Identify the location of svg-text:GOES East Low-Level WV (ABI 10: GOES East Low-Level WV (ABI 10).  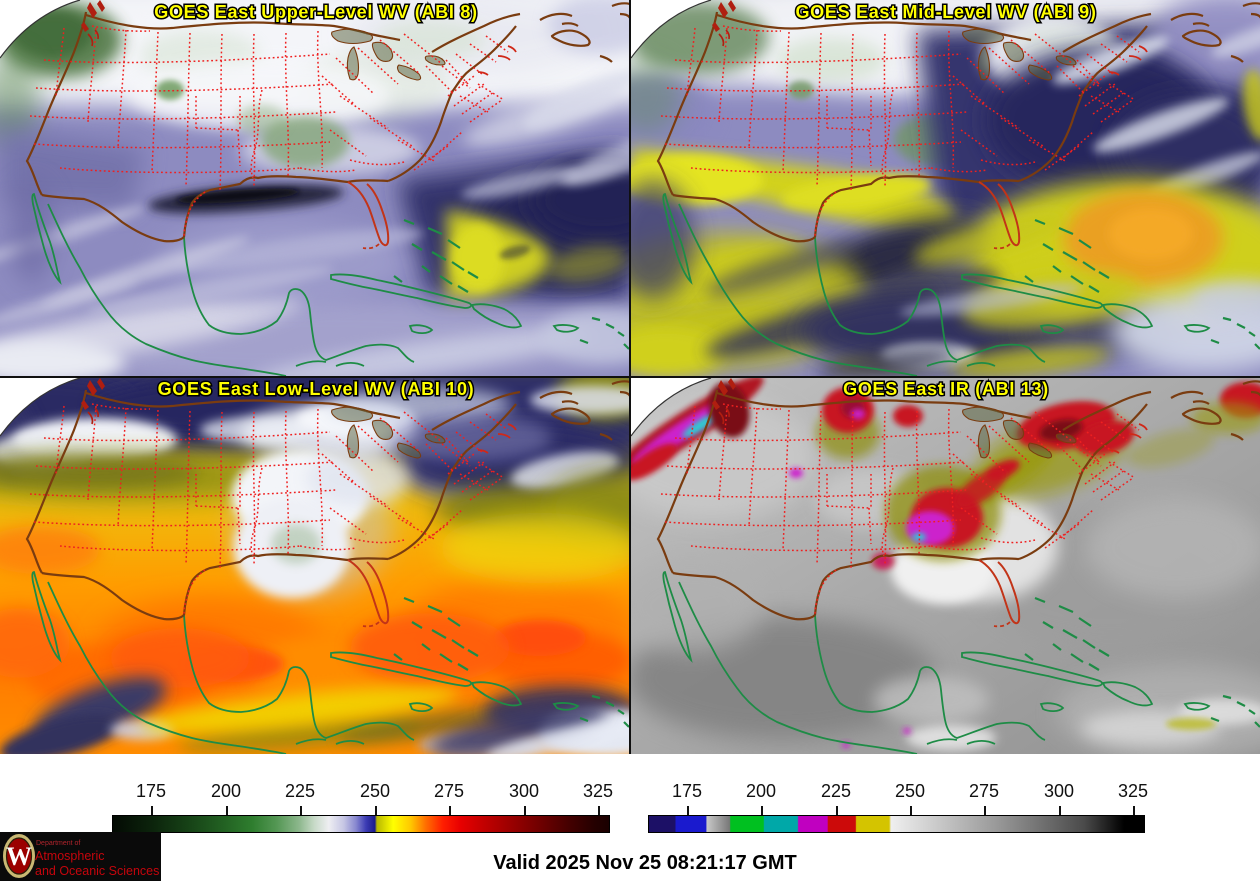
(316, 389).